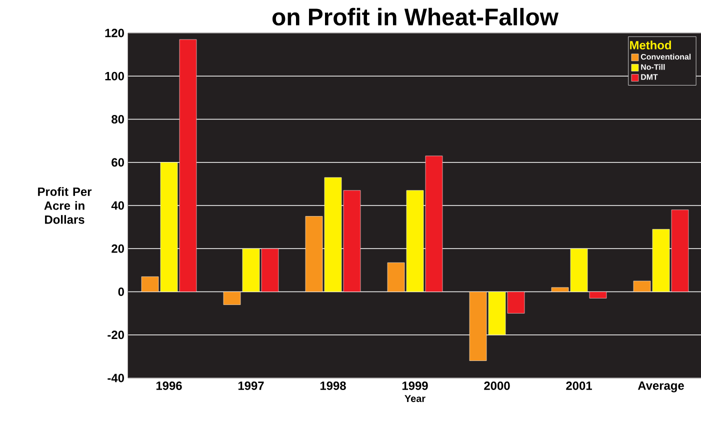 The height and width of the screenshot is (423, 701). I want to click on y-tick-label: 60, so click(118, 162).